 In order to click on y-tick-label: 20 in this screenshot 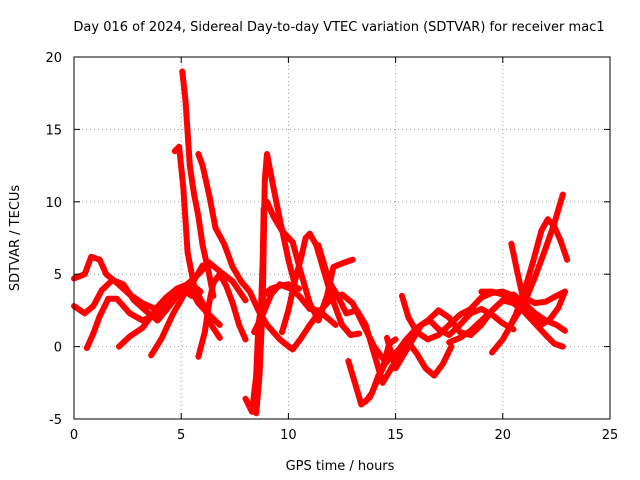, I will do `click(53, 58)`.